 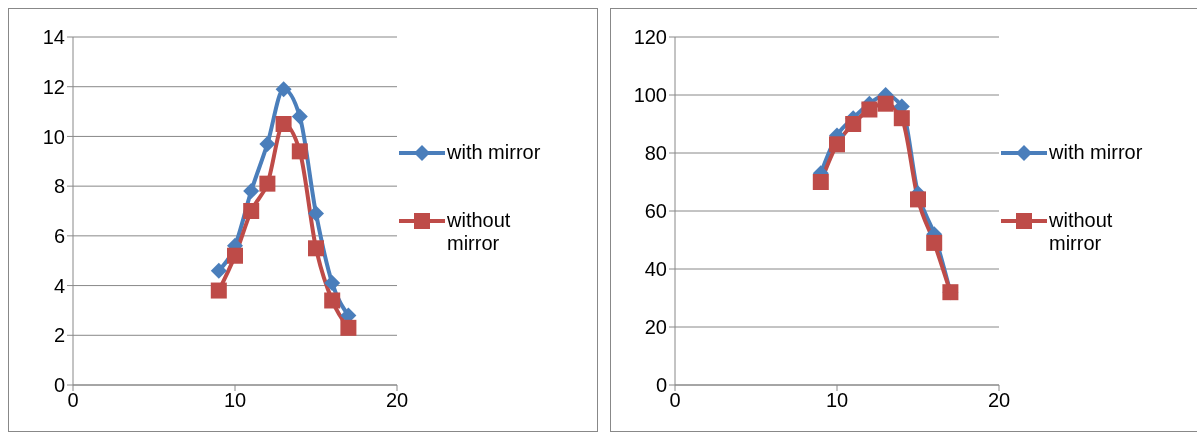 I want to click on y-tick-label: 14, so click(x=53, y=37).